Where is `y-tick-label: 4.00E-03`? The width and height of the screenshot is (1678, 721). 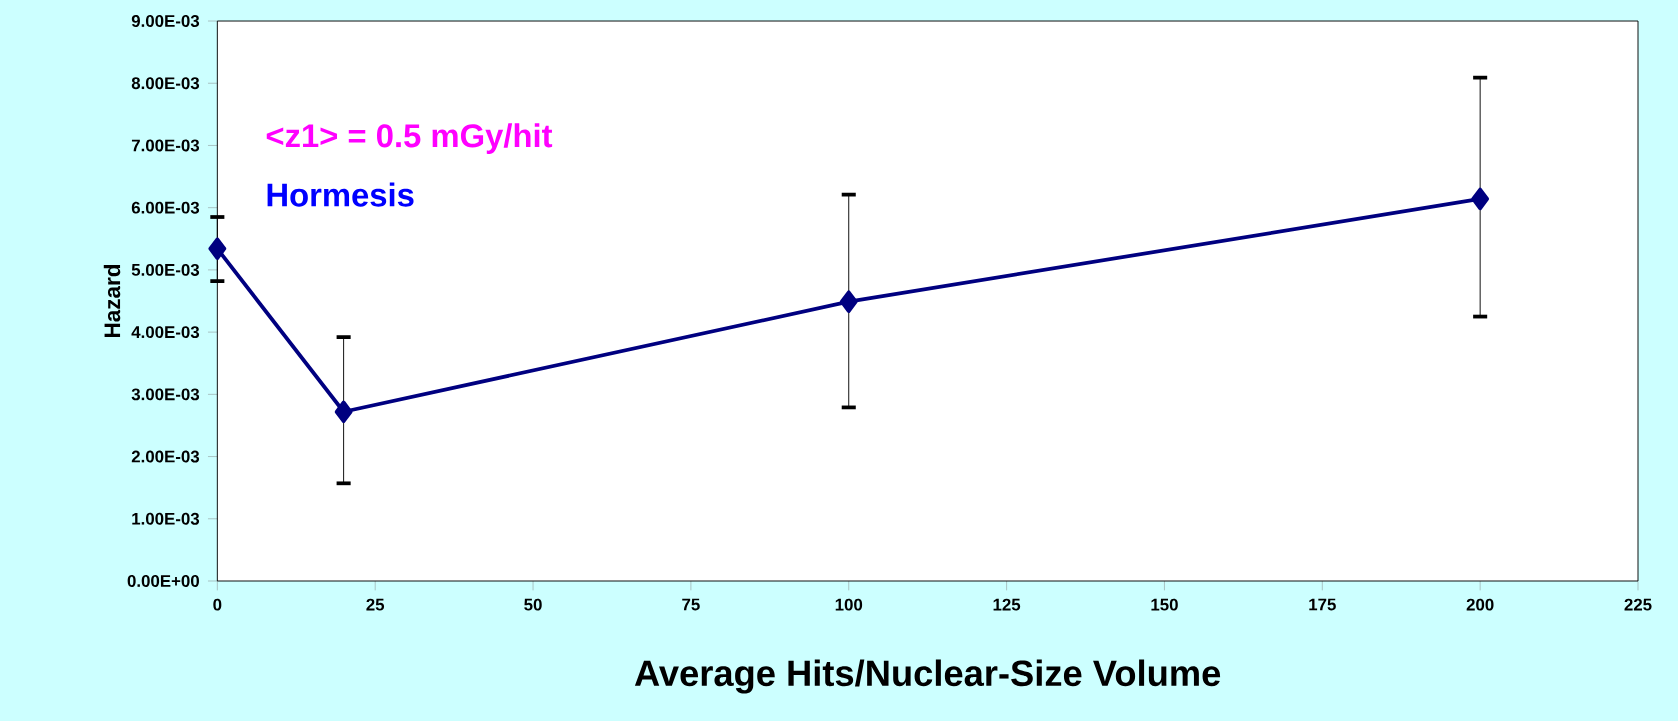
y-tick-label: 4.00E-03 is located at coordinates (165, 332).